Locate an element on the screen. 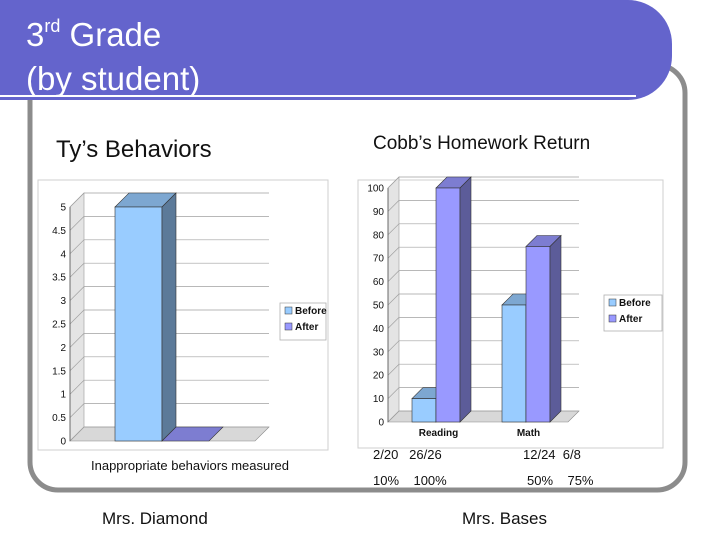 This screenshot has height=540, width=720. bar-top-face is located at coordinates (192, 434).